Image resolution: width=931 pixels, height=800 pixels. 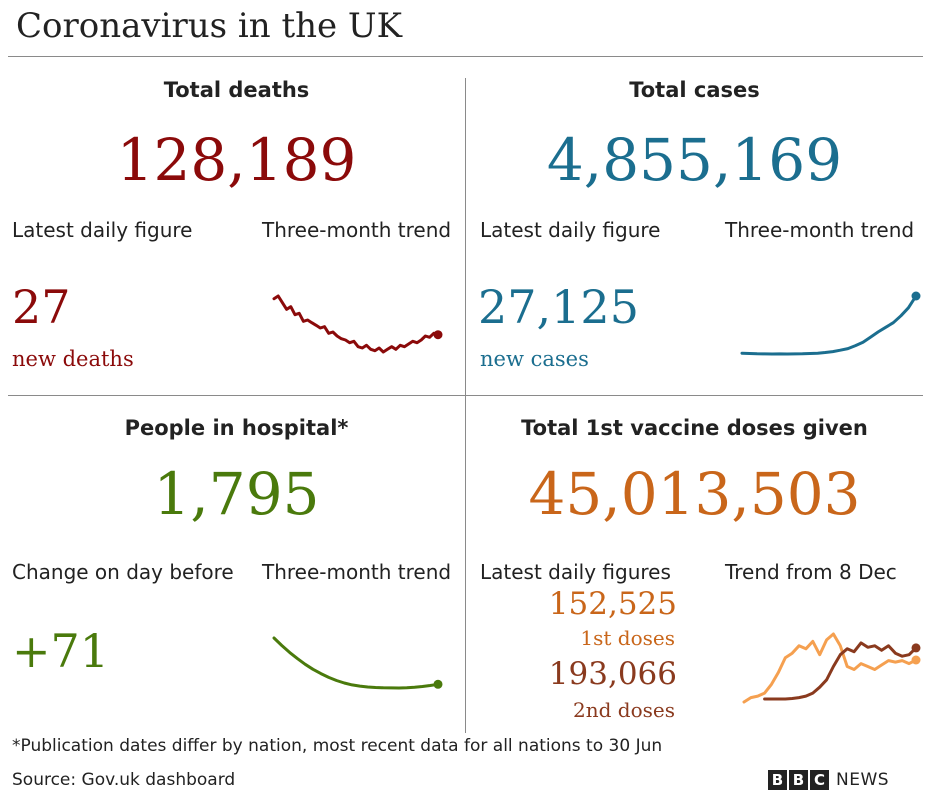 I want to click on vaccine-latest-label: Latest daily figures, so click(x=575, y=572).